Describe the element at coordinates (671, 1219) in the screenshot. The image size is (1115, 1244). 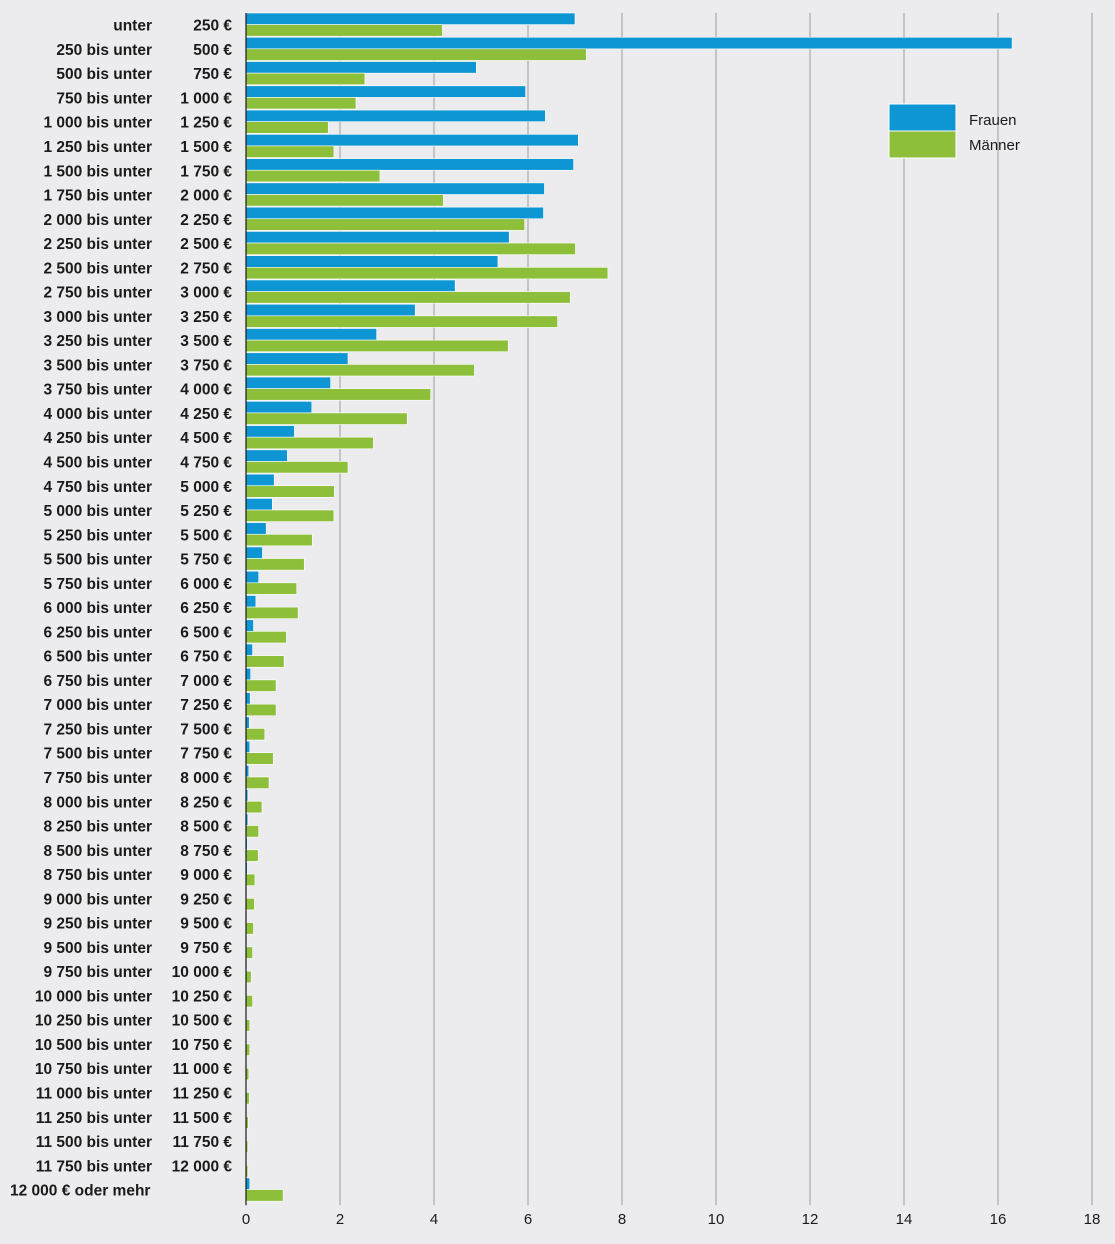
I see `x-axis-tick-labels: 0 2 4 6 8 10 12 14 16 18` at that location.